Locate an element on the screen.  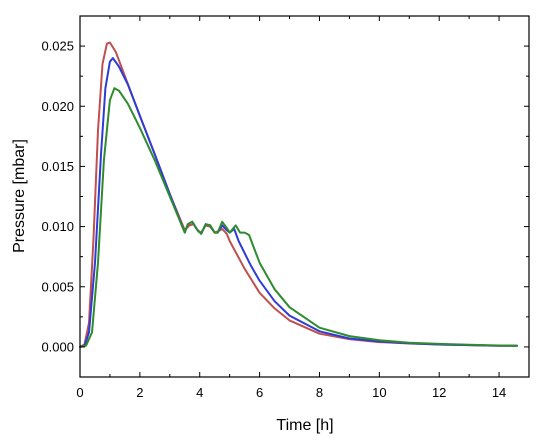
x-tick-label: 0 is located at coordinates (79, 392).